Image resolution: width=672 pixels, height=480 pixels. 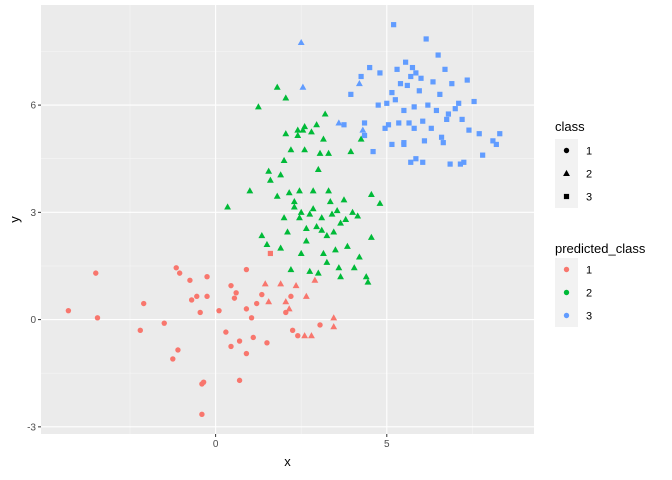 What do you see at coordinates (570, 126) in the screenshot?
I see `legend-class-title: class` at bounding box center [570, 126].